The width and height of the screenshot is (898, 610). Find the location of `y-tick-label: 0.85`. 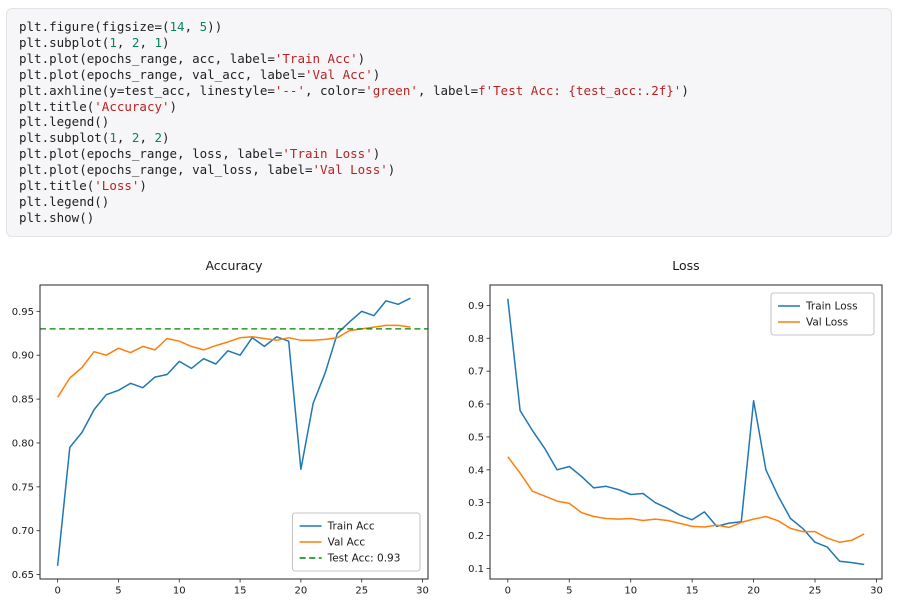

y-tick-label: 0.85 is located at coordinates (23, 399).